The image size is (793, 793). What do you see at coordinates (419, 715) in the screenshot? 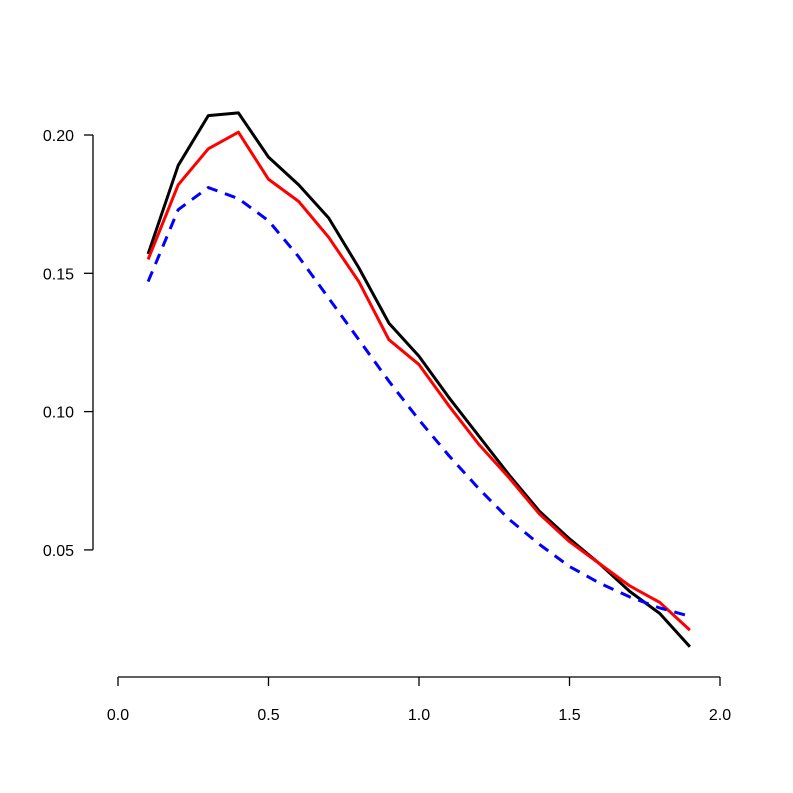
I see `x-tick-label: 1.0` at bounding box center [419, 715].